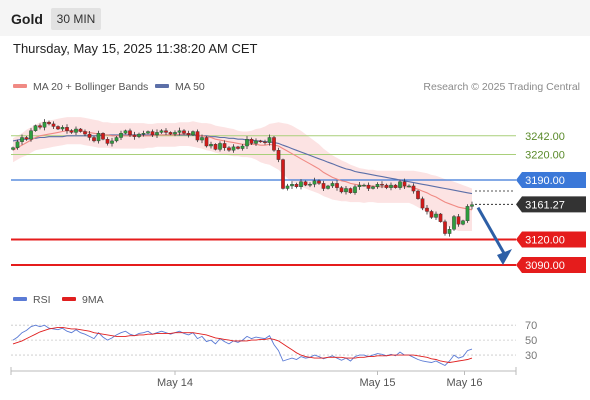 This screenshot has height=400, width=590. Describe the element at coordinates (175, 383) in the screenshot. I see `time-tick-label: May 14` at that location.